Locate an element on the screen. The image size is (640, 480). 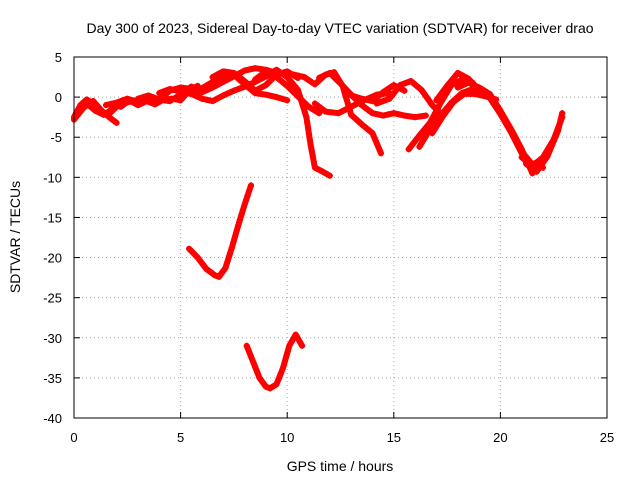
series-s16 is located at coordinates (409, 98).